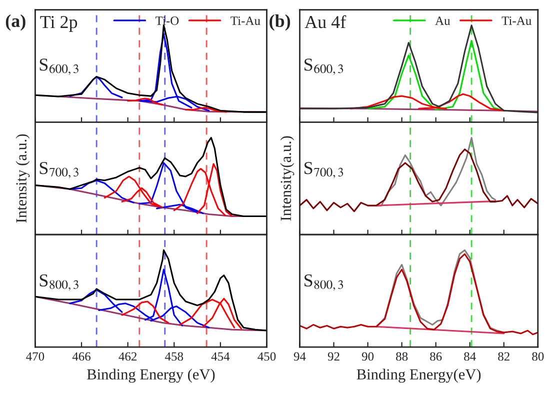  What do you see at coordinates (127, 356) in the screenshot?
I see `x-tick-label: 462` at bounding box center [127, 356].